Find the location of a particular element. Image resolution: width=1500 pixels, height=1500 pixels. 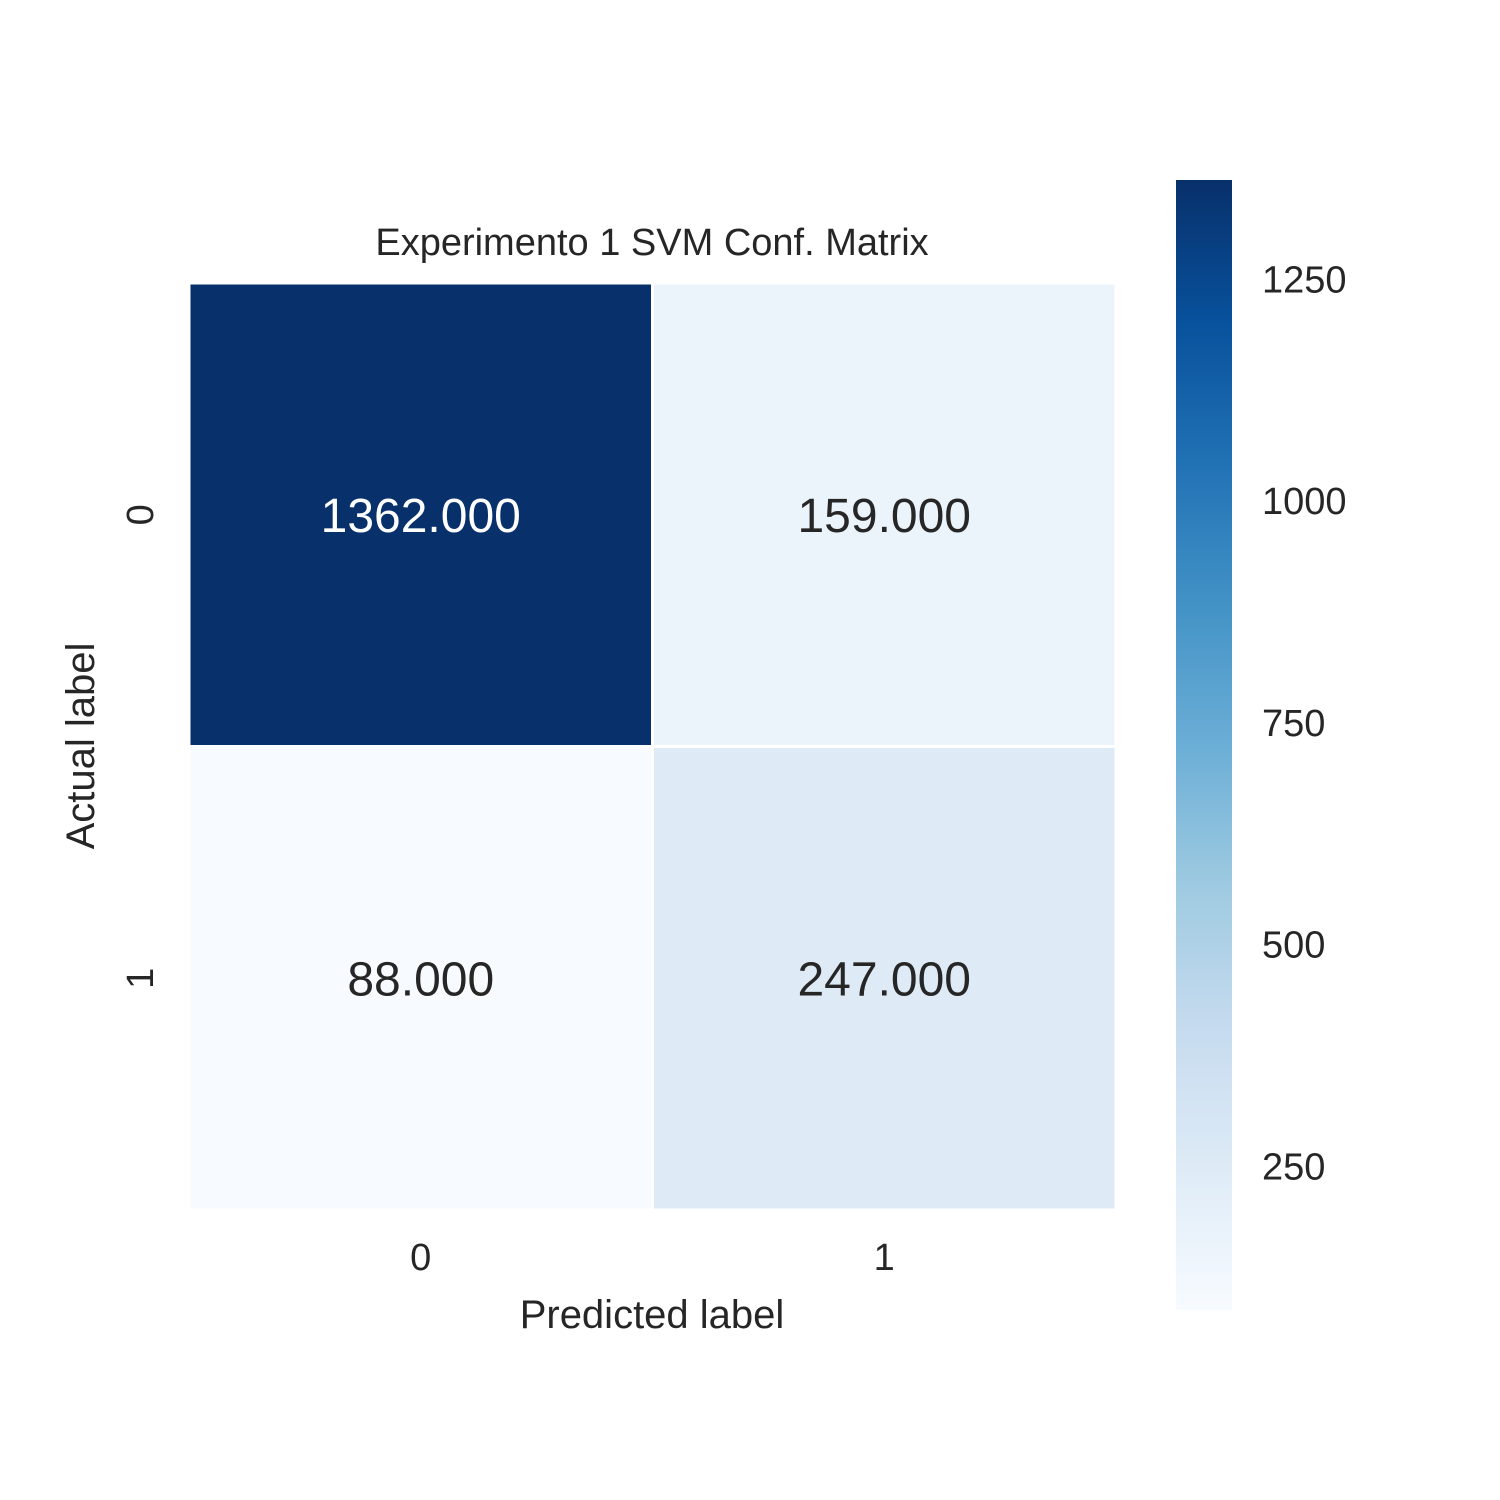

heatmap-cell-labels: 1362.000 159.000 88.000 247.000 is located at coordinates (646, 748).